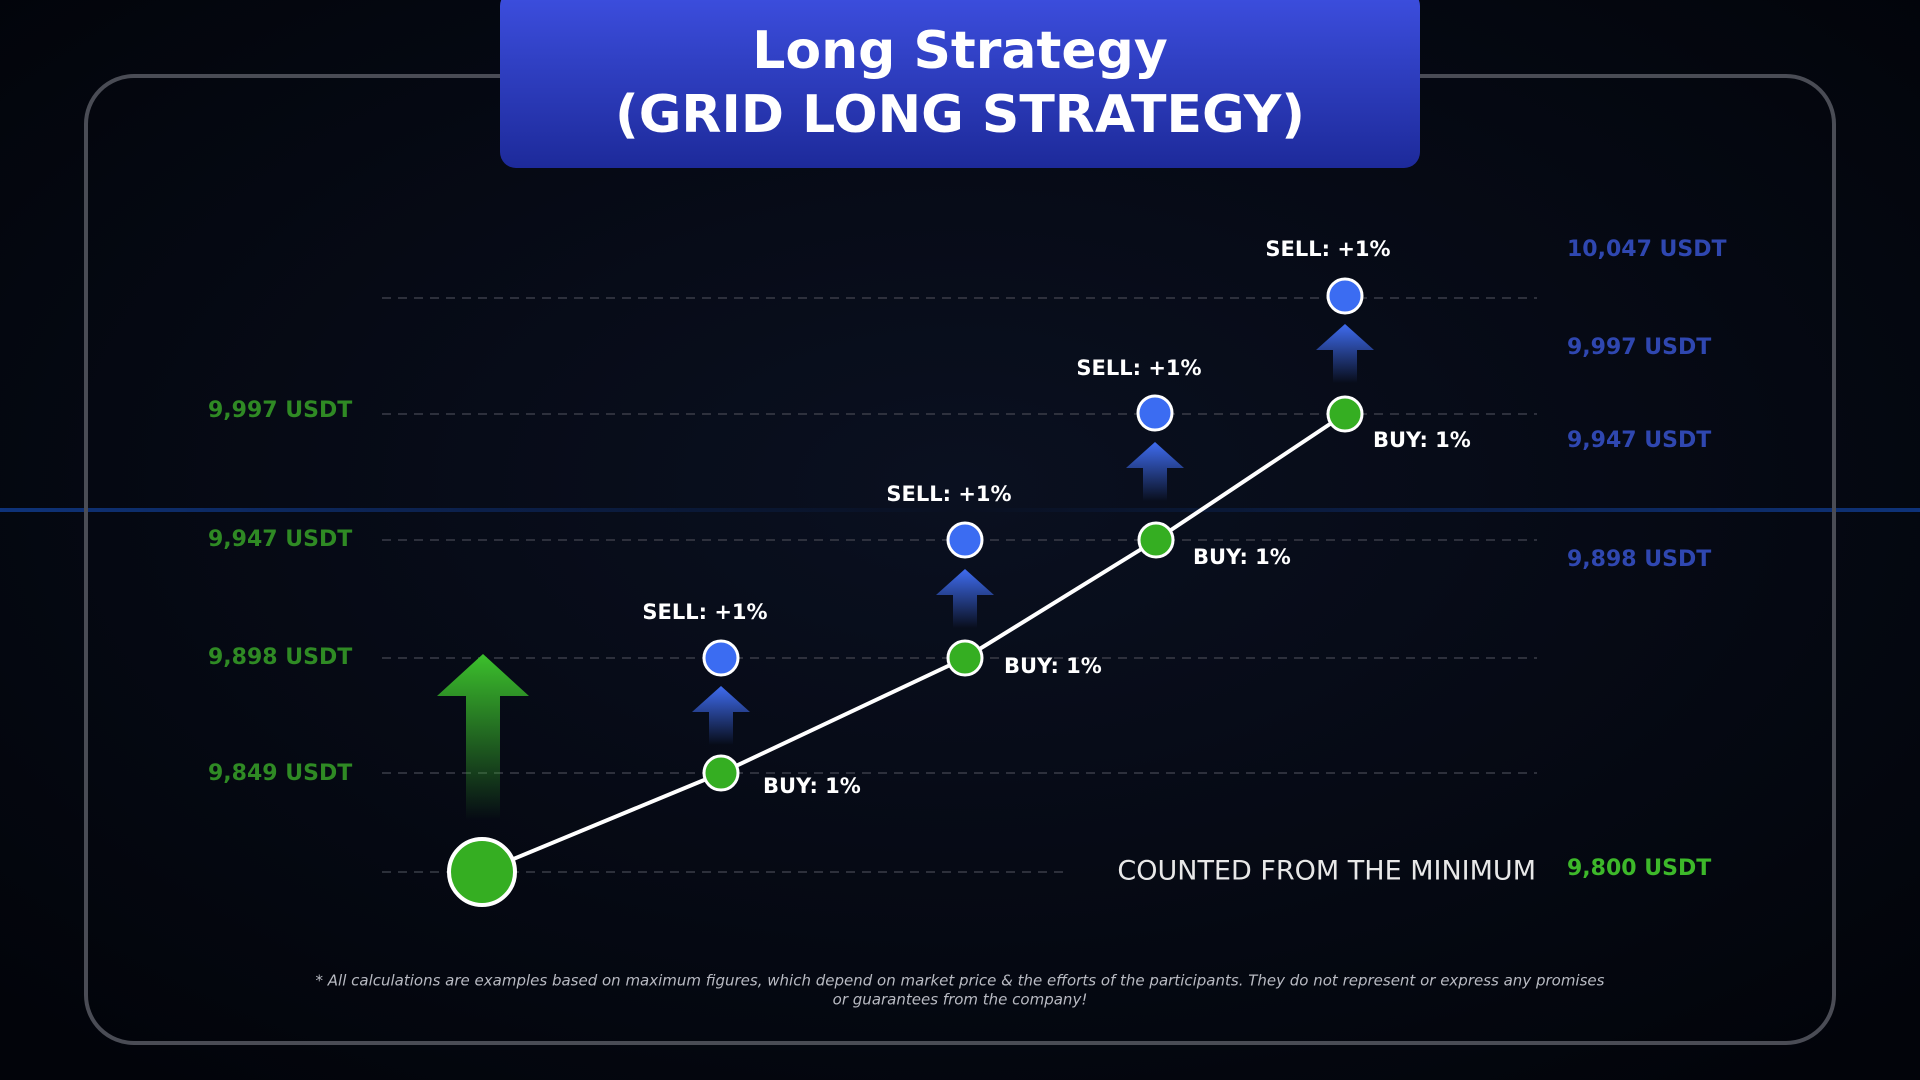 The width and height of the screenshot is (1920, 1080). What do you see at coordinates (1326, 871) in the screenshot?
I see `note: COUNTED FROM THE MINIMUM` at bounding box center [1326, 871].